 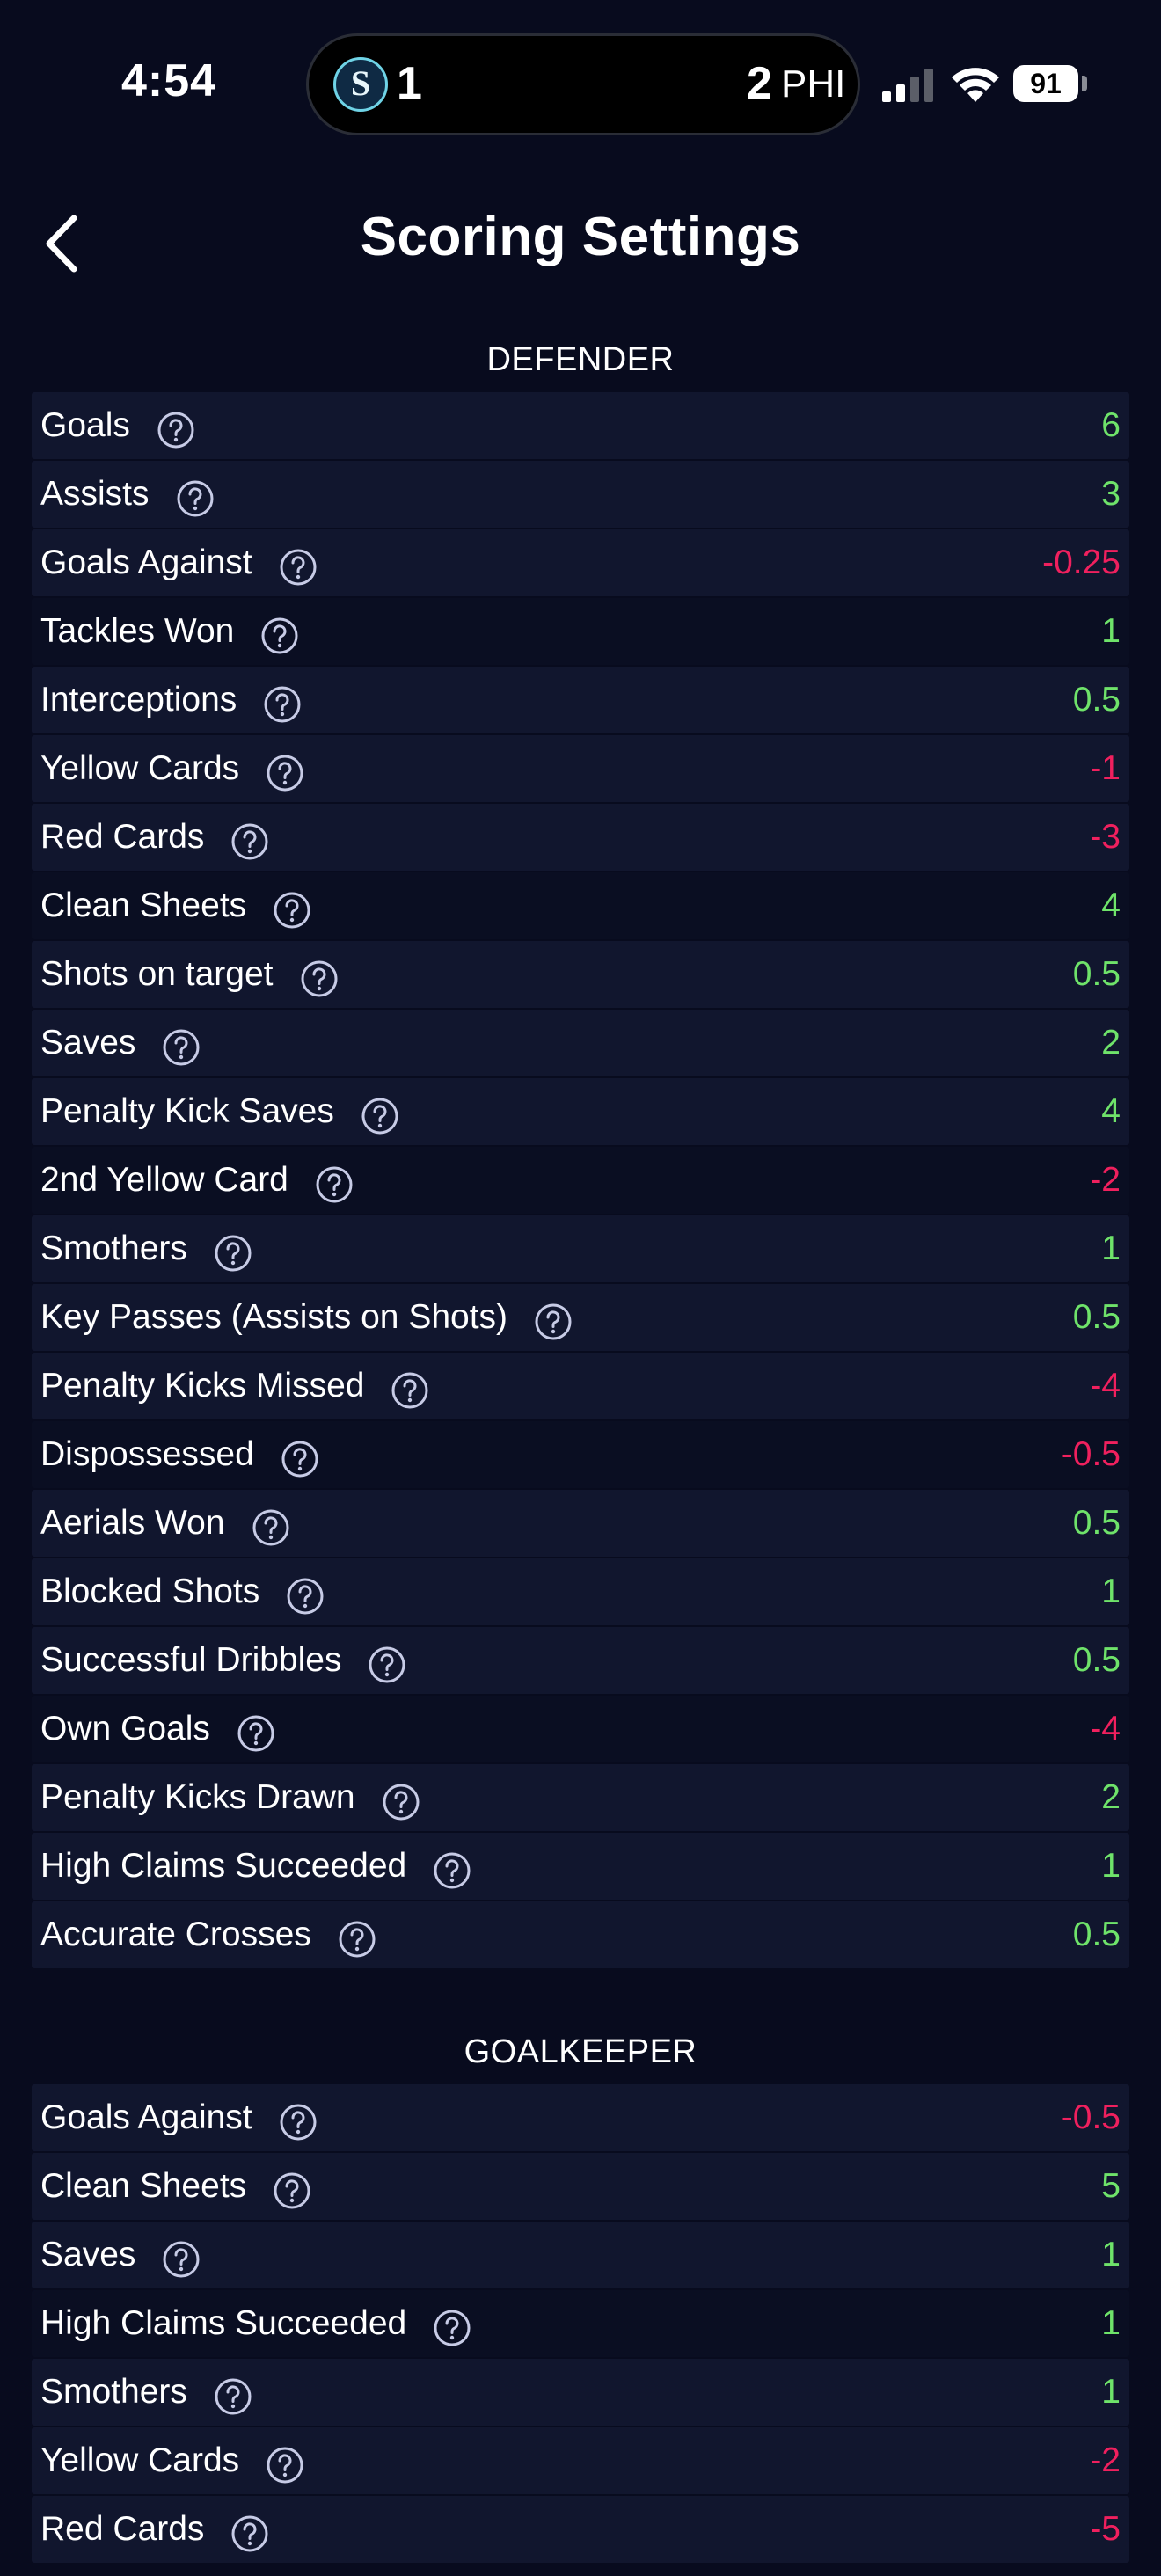 What do you see at coordinates (580, 837) in the screenshot?
I see `setting-row: Red Cards -3` at bounding box center [580, 837].